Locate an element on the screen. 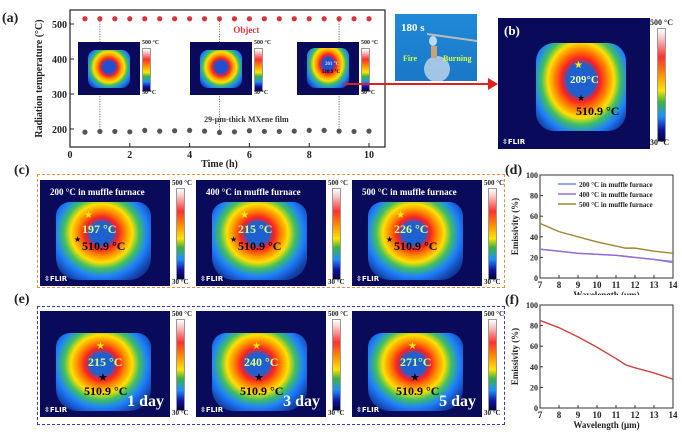 This screenshot has height=445, width=682. lamp-wick is located at coordinates (434, 52).